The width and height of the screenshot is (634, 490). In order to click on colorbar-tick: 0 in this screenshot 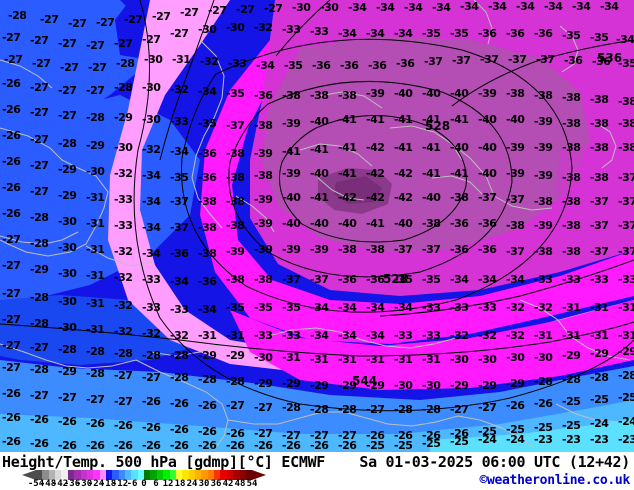, I will do `click(144, 484)`.